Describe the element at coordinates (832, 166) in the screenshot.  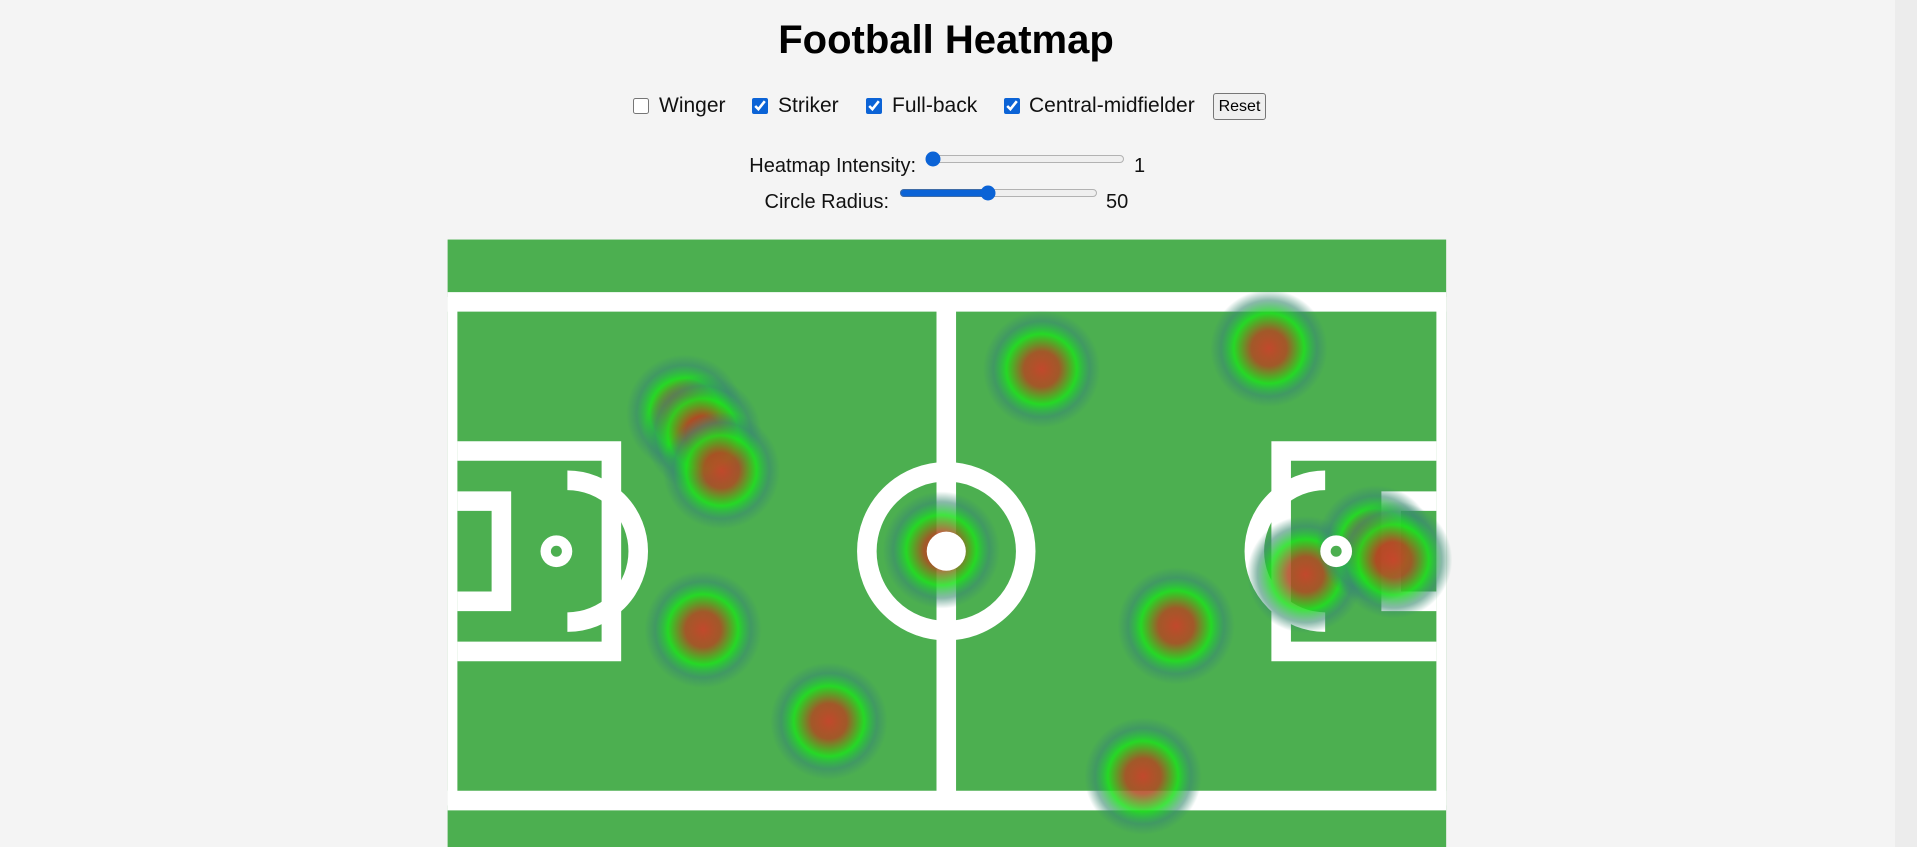
I see `slider-label: Heatmap Intensity:` at that location.